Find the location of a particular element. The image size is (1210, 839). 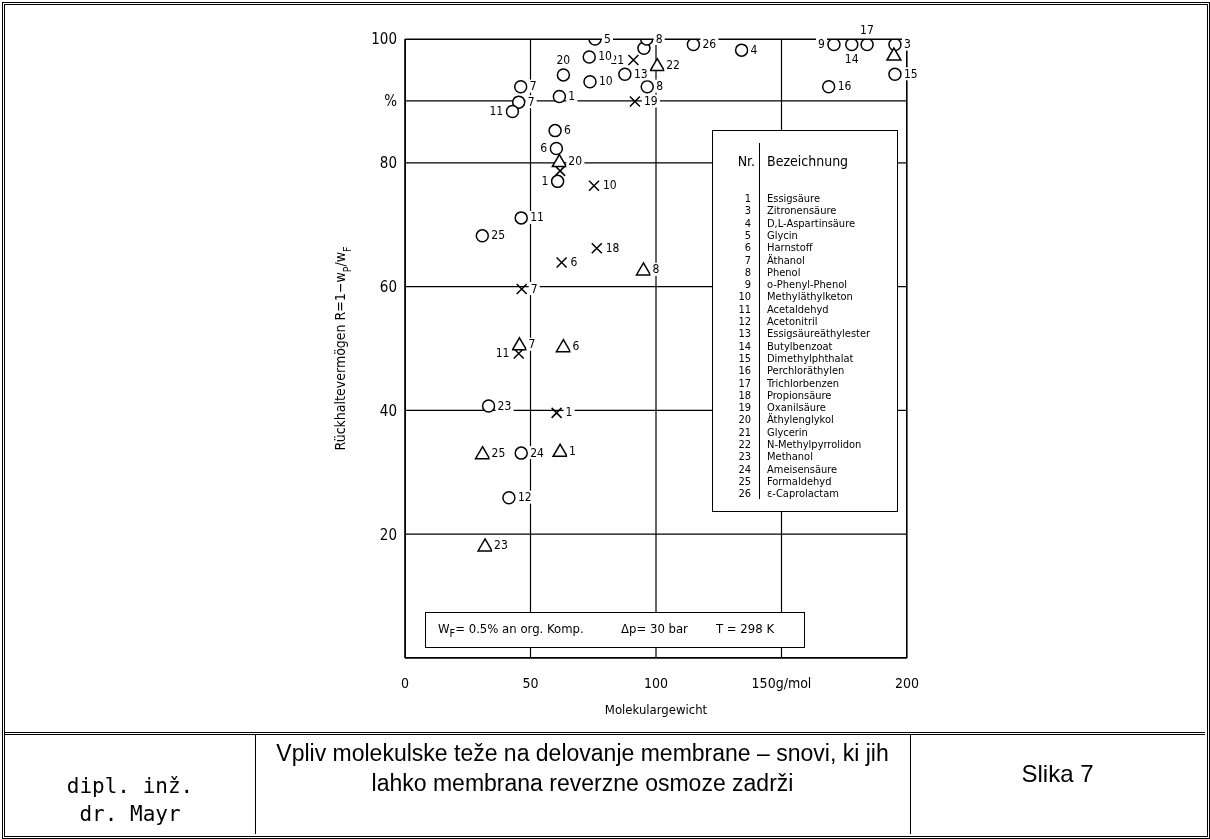

annotation: 13 is located at coordinates (640, 73).